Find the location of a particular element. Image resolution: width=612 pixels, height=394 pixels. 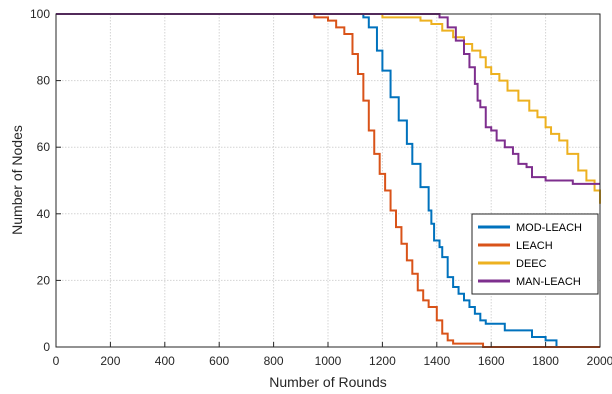

x-tick-label: 400 is located at coordinates (165, 361).